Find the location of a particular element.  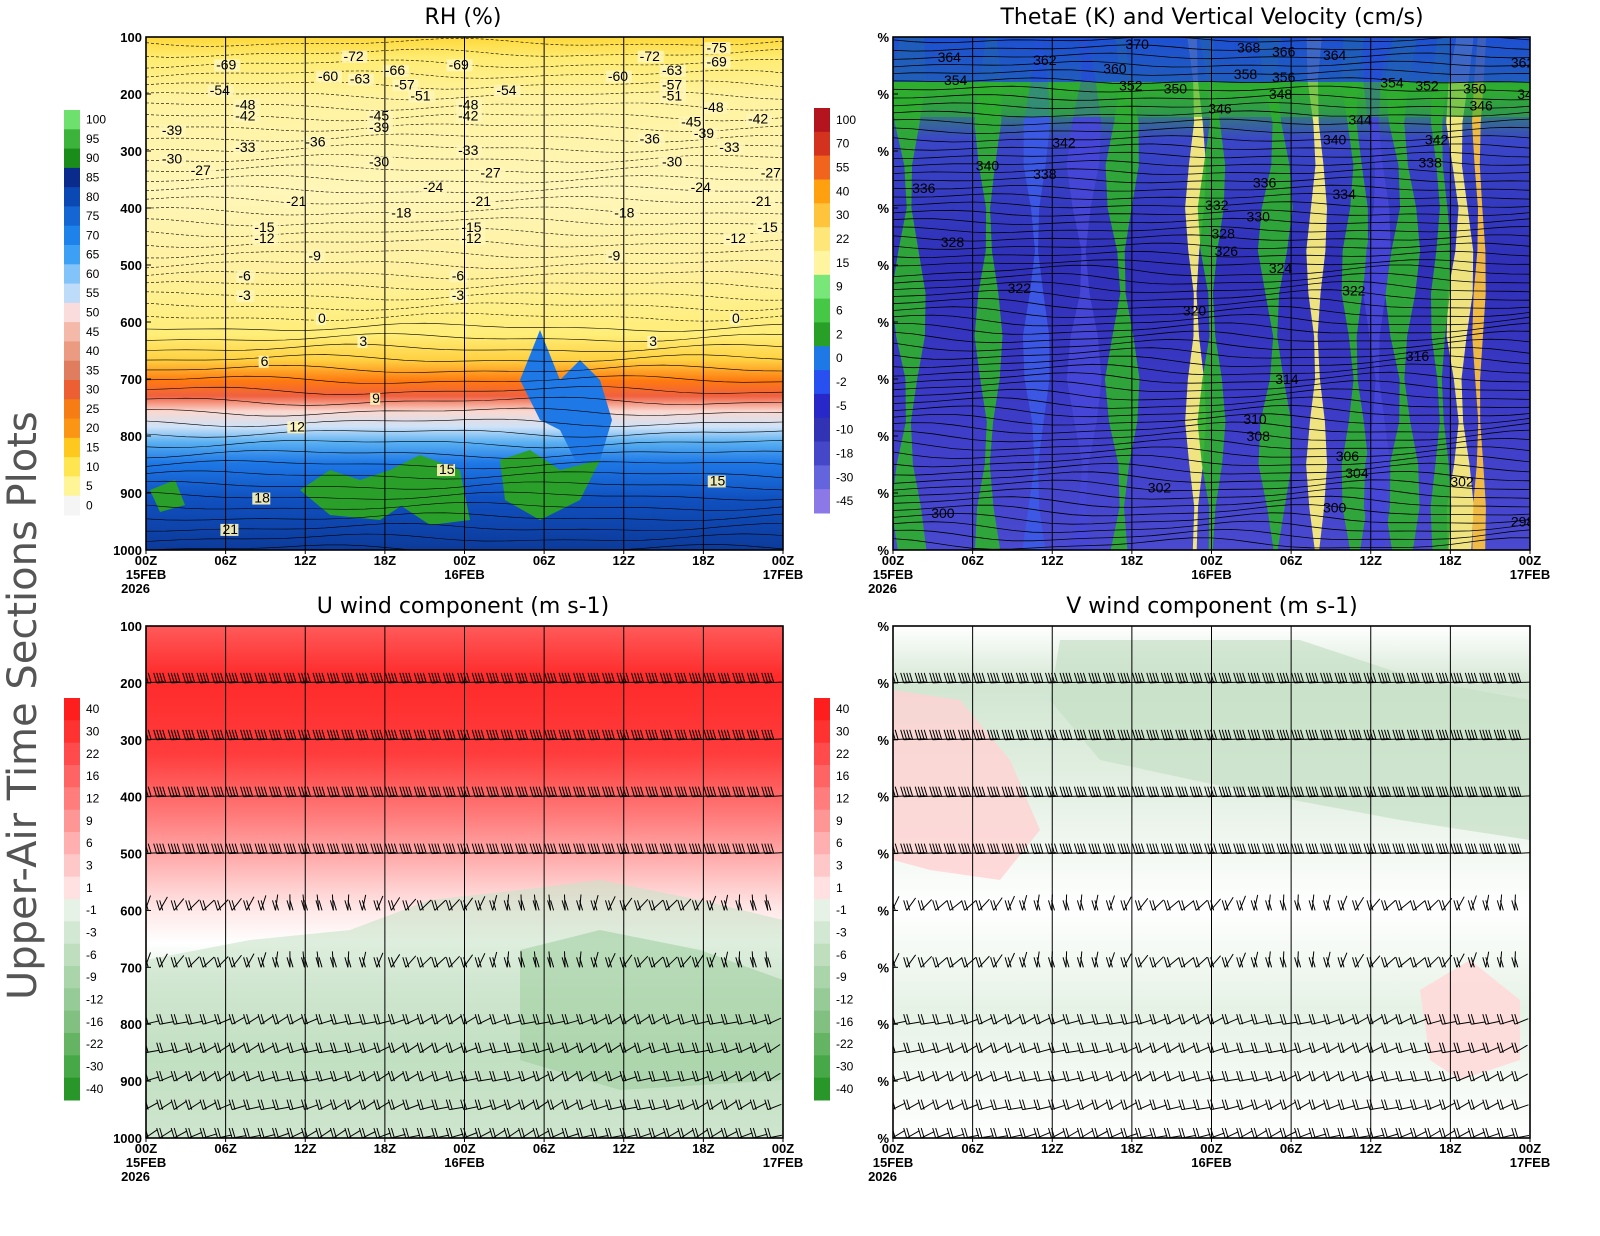

temperature-contour-label: -12 is located at coordinates (736, 238).